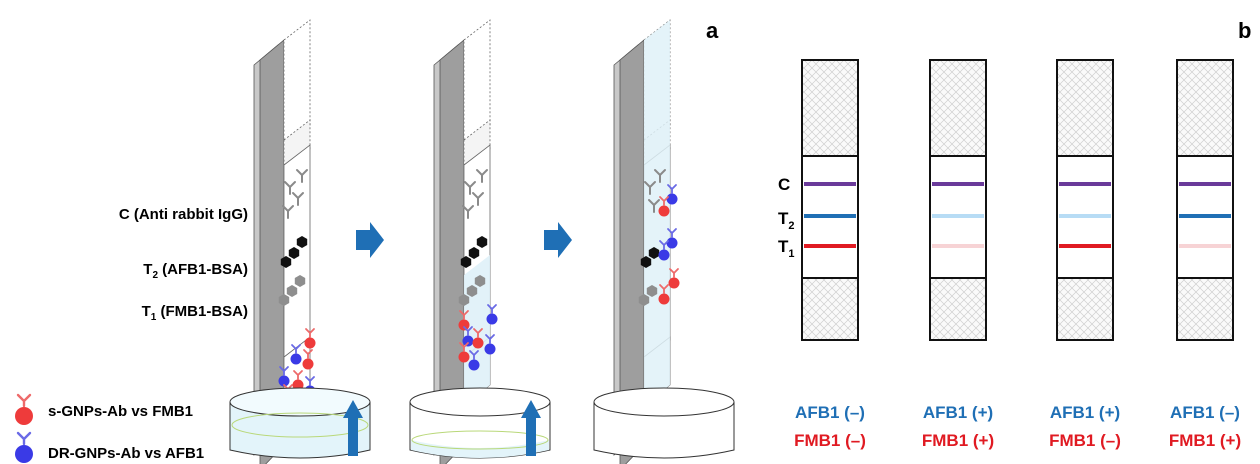 This screenshot has height=464, width=1260. What do you see at coordinates (24, 447) in the screenshot?
I see `legend-blue-gnp-icon` at bounding box center [24, 447].